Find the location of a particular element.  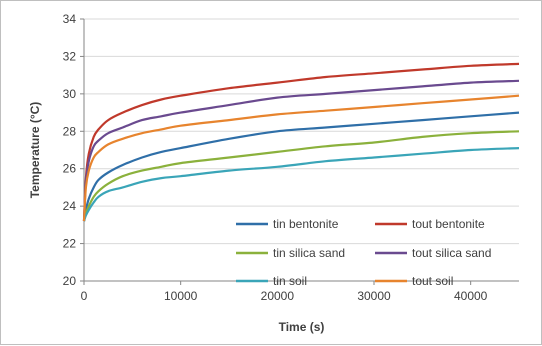

y-tick-label-22: 22 is located at coordinates (70, 244).